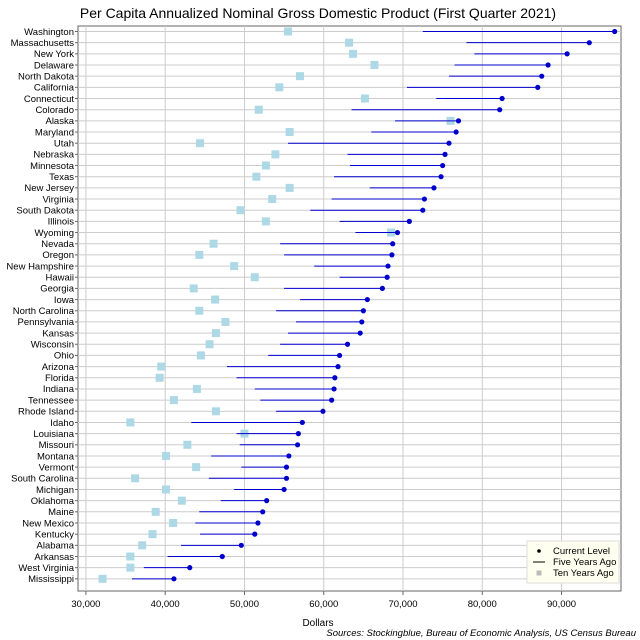 This screenshot has width=640, height=640. Describe the element at coordinates (539, 551) in the screenshot. I see `legend-current-marker` at that location.